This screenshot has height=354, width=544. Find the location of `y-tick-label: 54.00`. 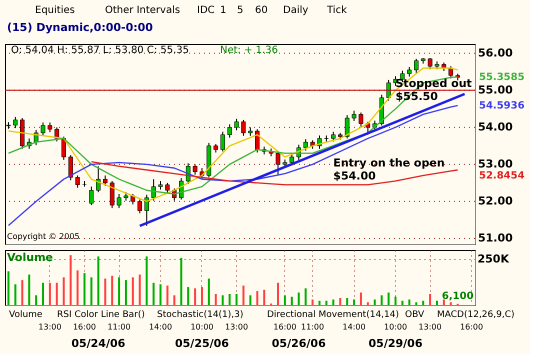

y-tick-label: 54.00 is located at coordinates (496, 127).